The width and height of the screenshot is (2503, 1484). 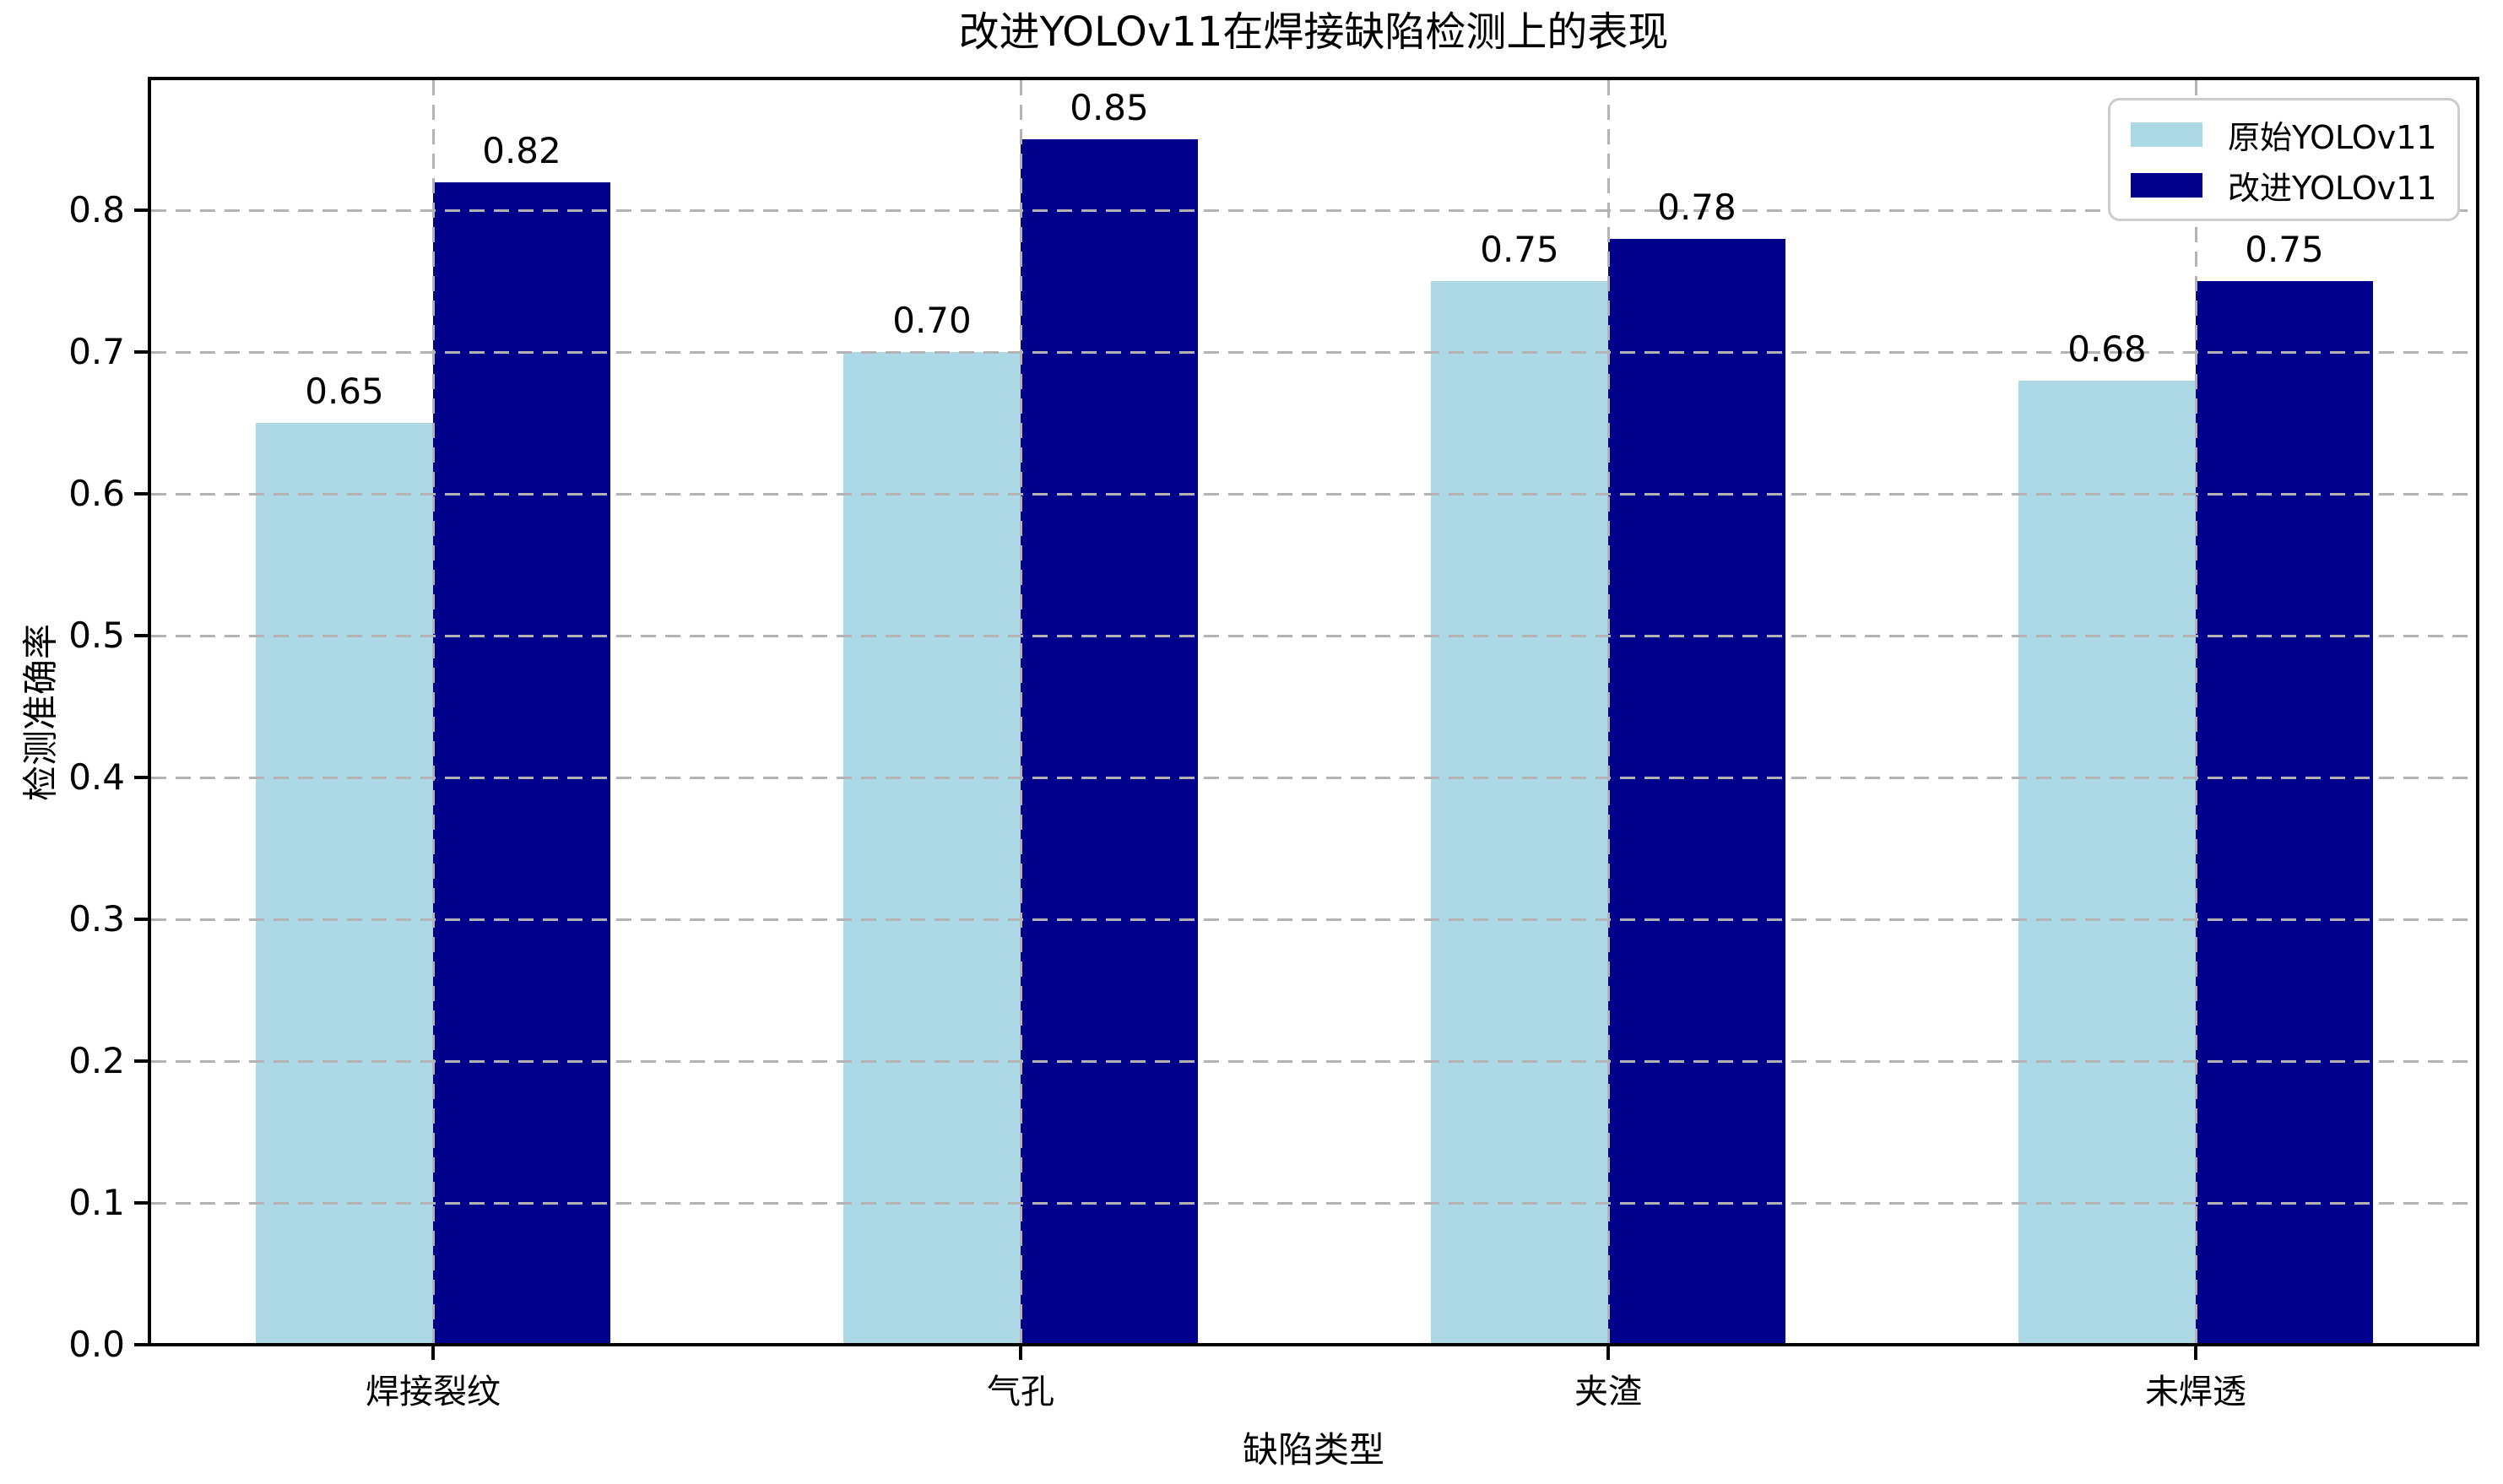 I want to click on y-tick-label: 0.8, so click(x=96, y=210).